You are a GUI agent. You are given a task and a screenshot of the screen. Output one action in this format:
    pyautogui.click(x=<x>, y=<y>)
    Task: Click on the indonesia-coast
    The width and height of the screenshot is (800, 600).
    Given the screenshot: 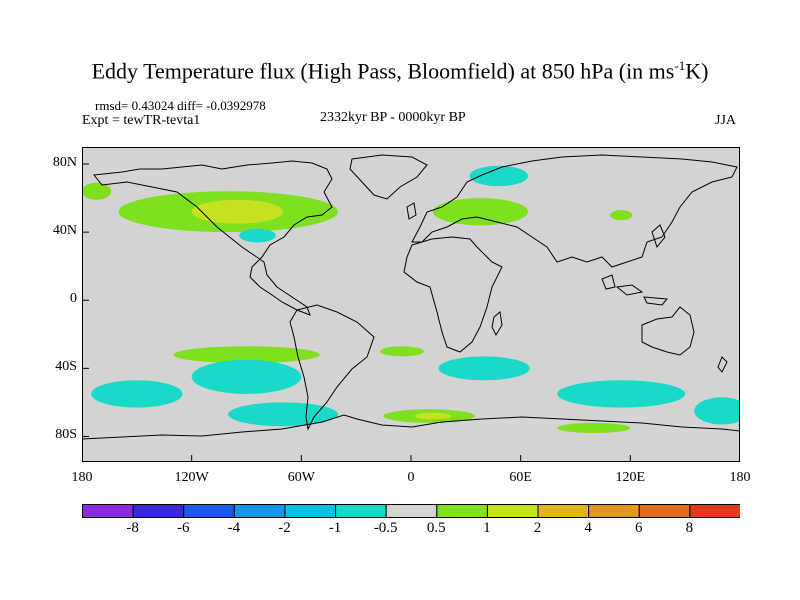 What is the action you would take?
    pyautogui.click(x=634, y=290)
    